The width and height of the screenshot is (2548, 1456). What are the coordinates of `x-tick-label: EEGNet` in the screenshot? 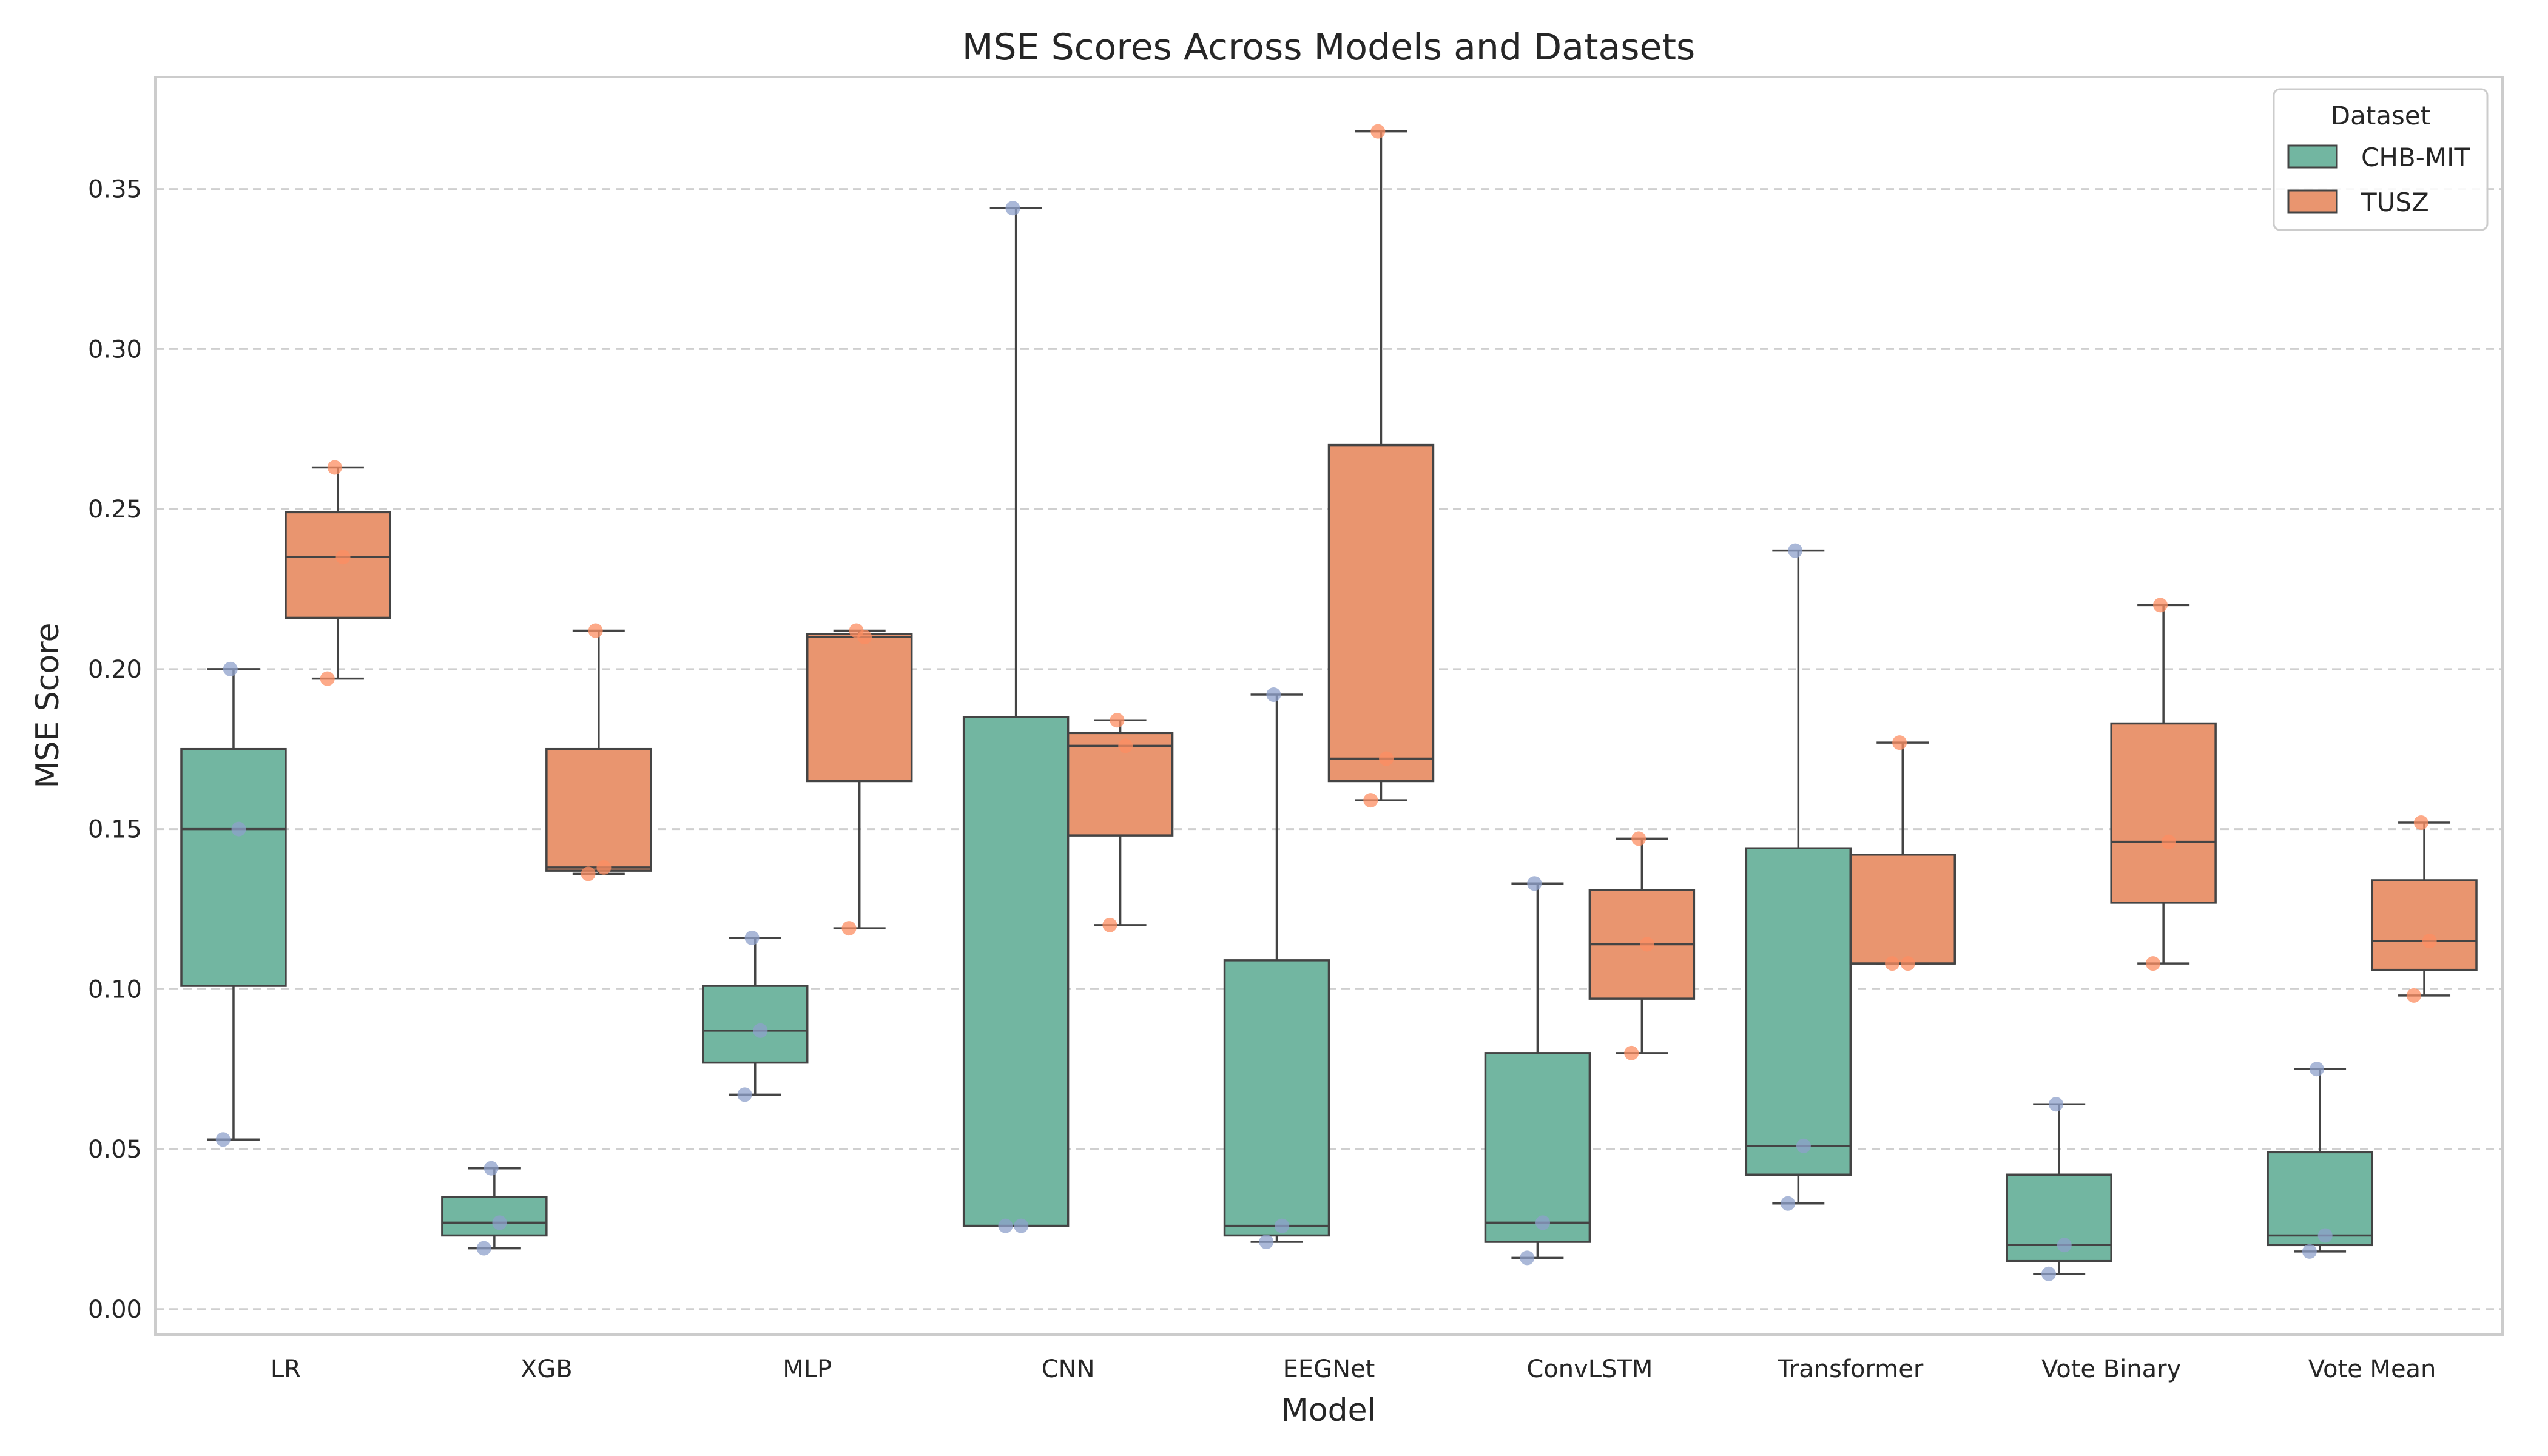 It's located at (1329, 1369).